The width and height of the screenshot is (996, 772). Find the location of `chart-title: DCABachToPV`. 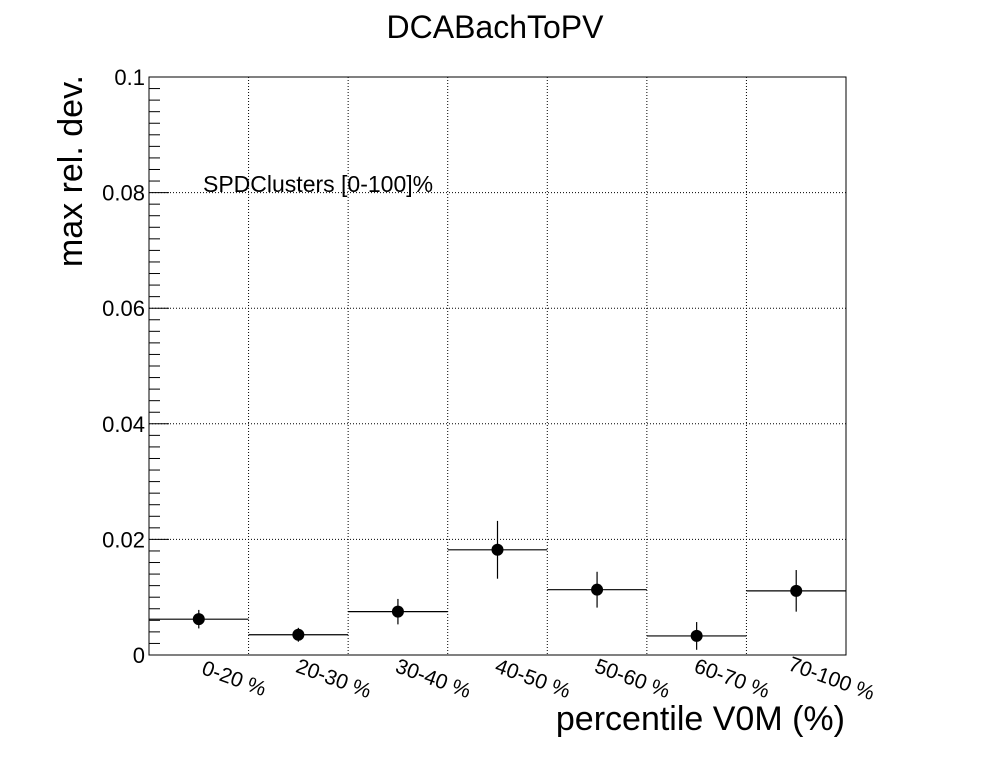

chart-title: DCABachToPV is located at coordinates (496, 27).